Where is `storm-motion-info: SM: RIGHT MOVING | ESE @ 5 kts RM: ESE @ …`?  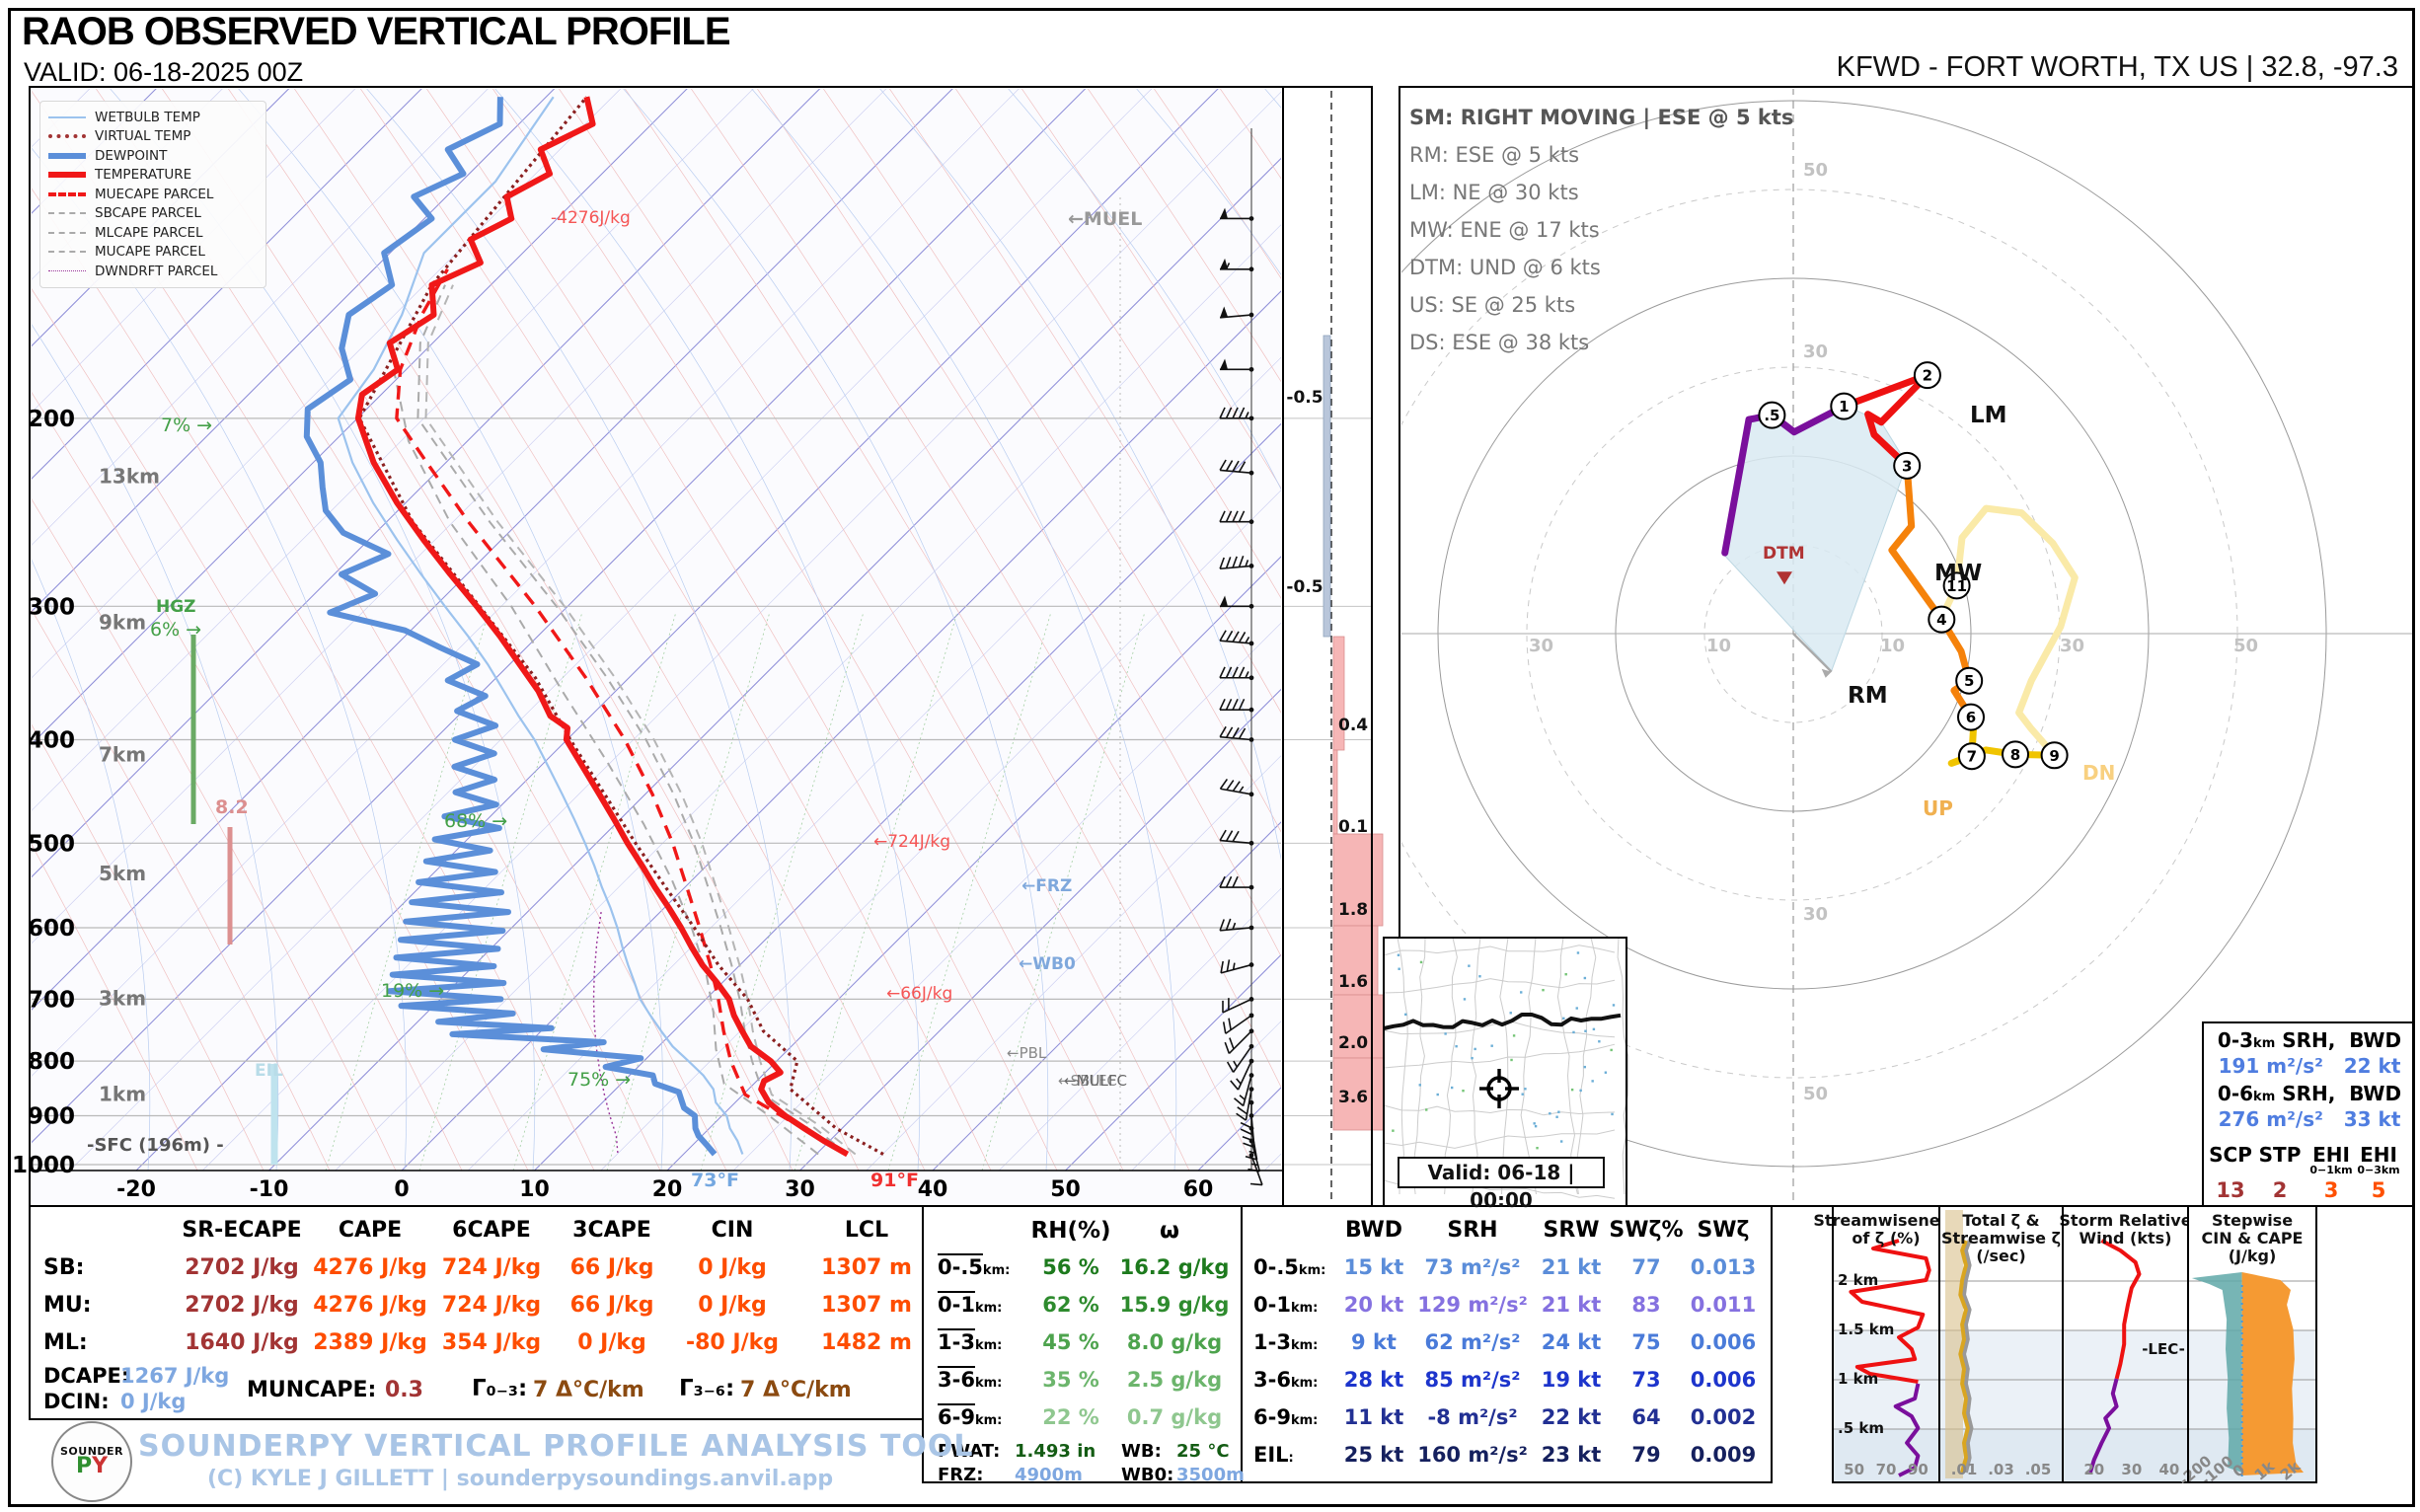 storm-motion-info: SM: RIGHT MOVING | ESE @ 5 kts RM: ESE @ … is located at coordinates (1601, 230).